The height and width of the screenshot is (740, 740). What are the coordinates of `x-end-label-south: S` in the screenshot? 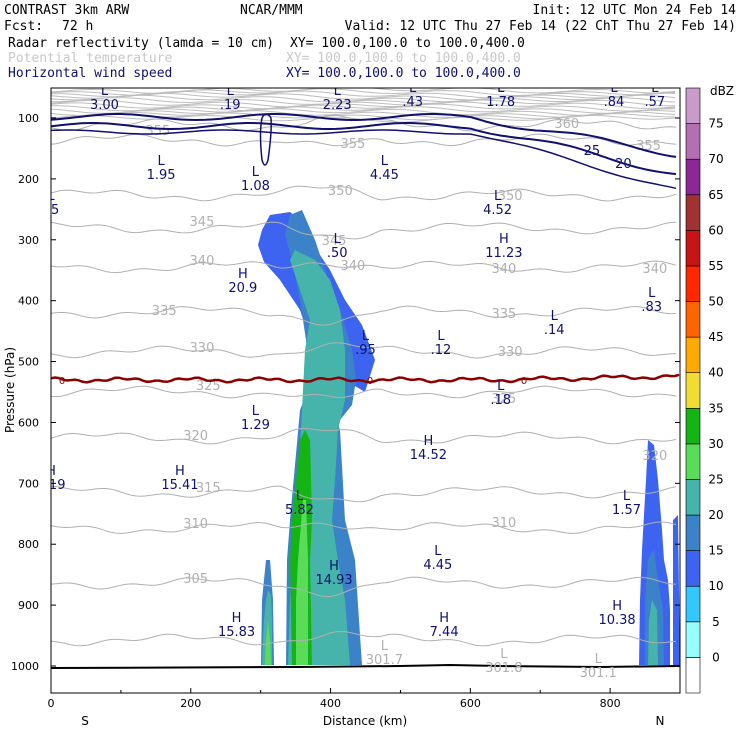 It's located at (85, 721).